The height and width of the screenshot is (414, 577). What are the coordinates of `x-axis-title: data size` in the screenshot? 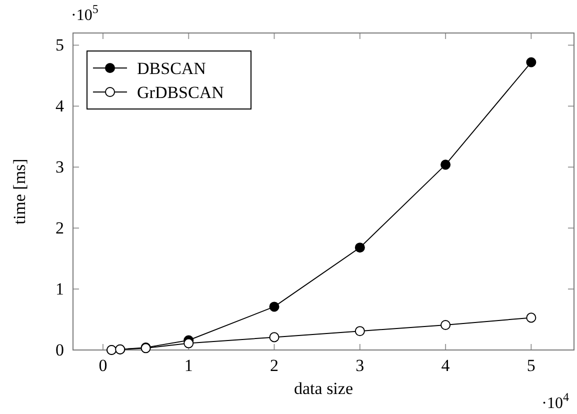 It's located at (323, 388).